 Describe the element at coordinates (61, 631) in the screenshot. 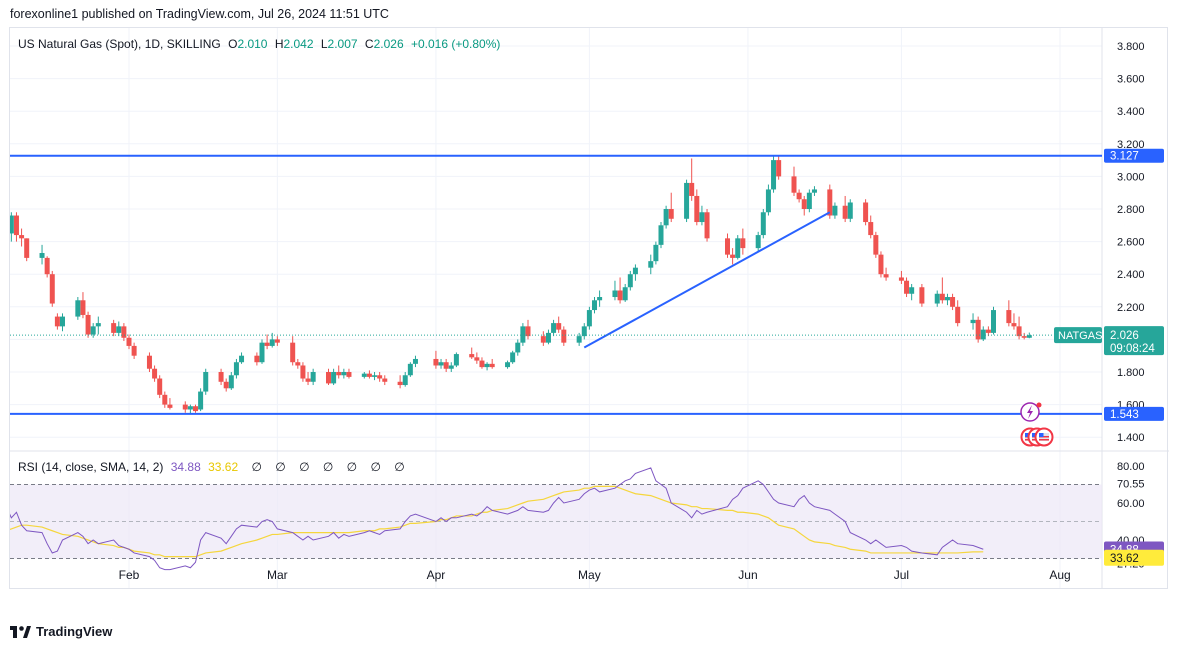

I see `tradingview-logo: TradingView` at that location.